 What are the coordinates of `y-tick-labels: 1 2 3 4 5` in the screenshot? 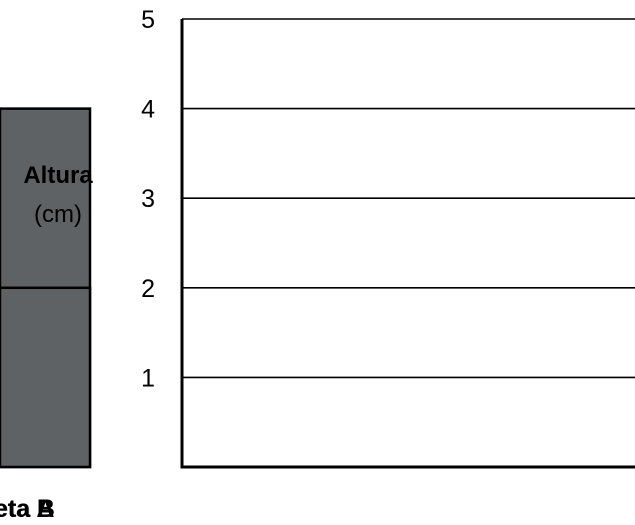 It's located at (148, 199).